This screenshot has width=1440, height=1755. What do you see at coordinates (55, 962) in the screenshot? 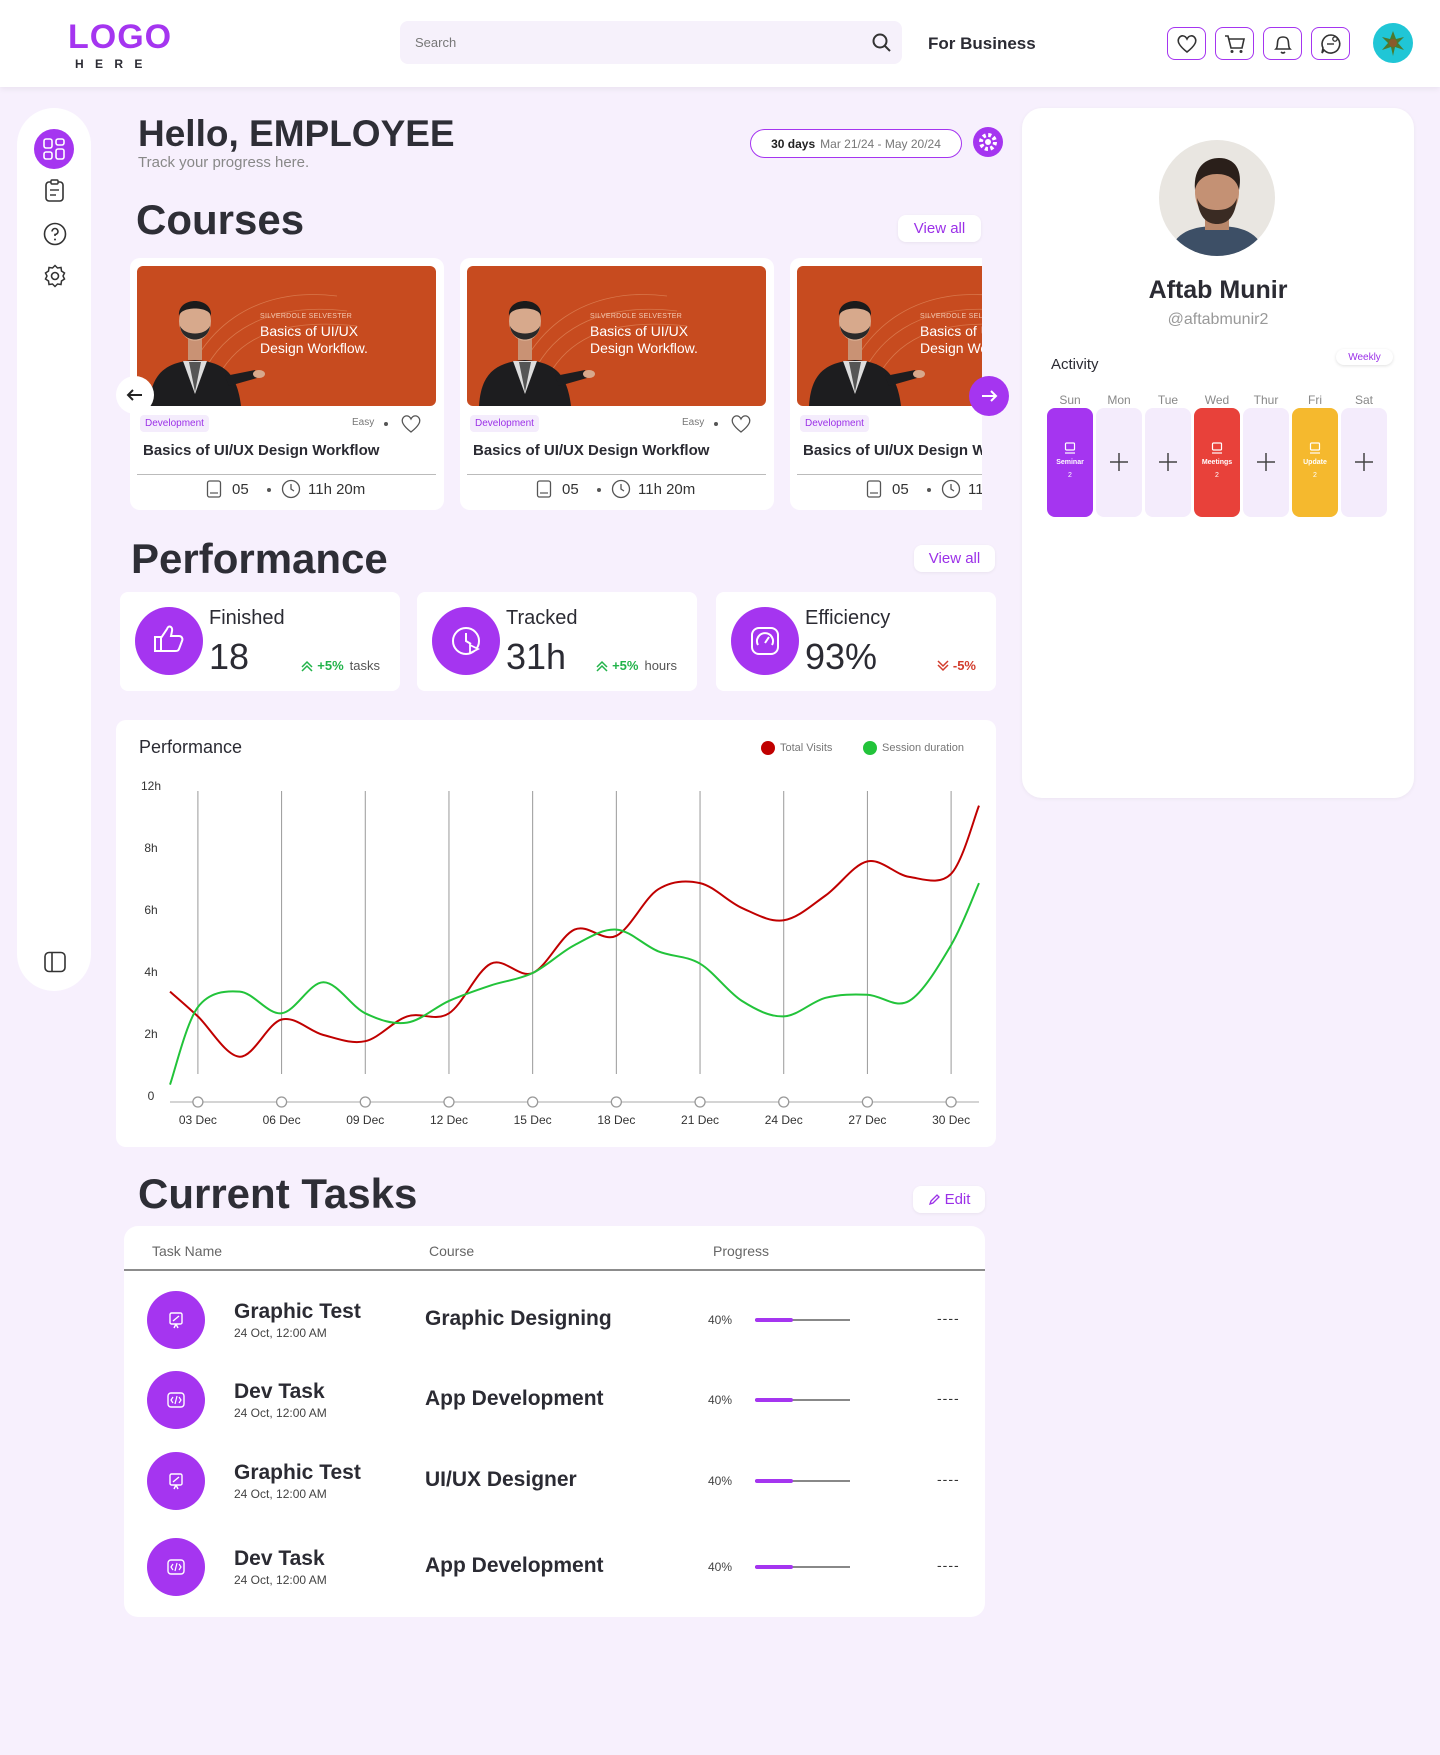
I see `nav-collapse` at bounding box center [55, 962].